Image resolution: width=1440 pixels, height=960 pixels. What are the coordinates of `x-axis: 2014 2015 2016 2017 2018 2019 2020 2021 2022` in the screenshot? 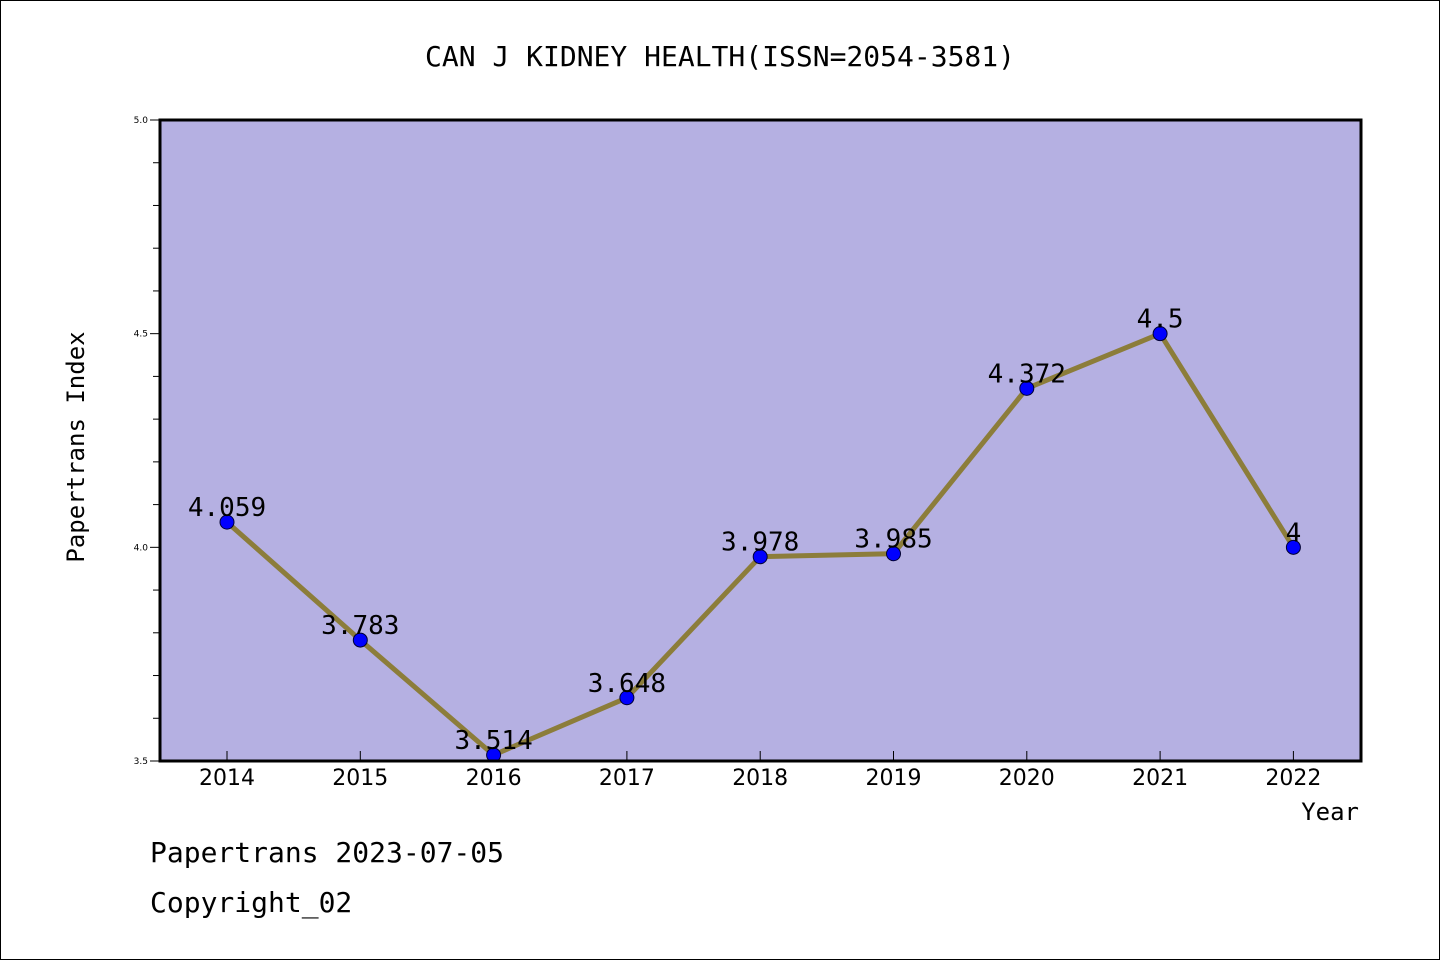 It's located at (760, 771).